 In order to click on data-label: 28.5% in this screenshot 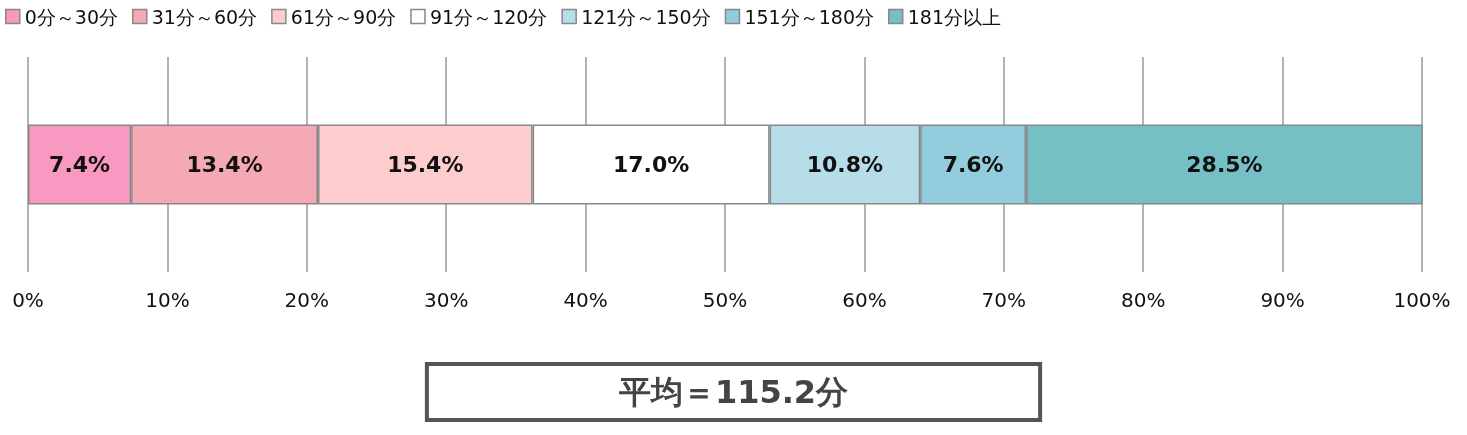, I will do `click(1224, 164)`.